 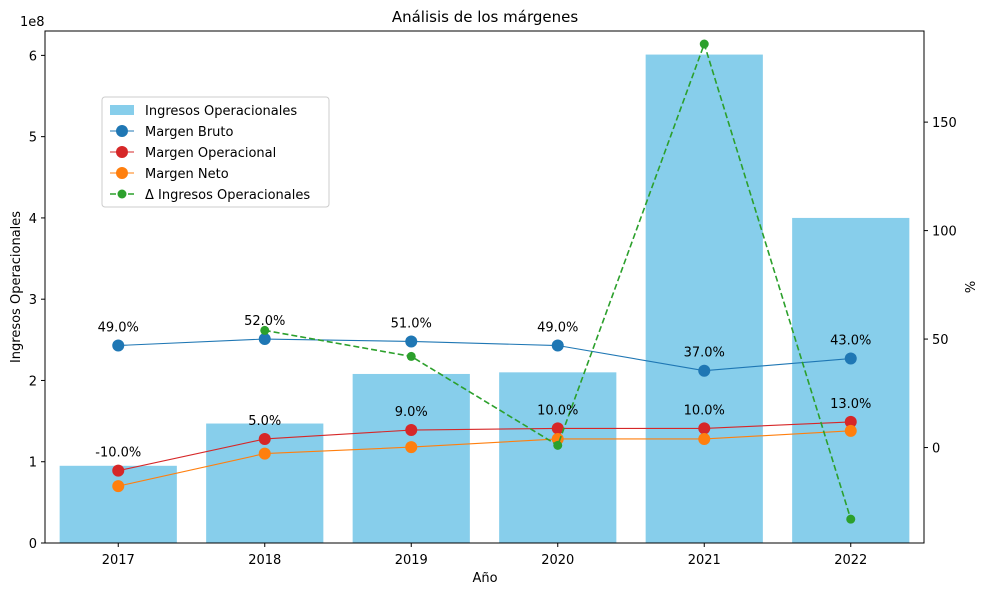 What do you see at coordinates (704, 560) in the screenshot?
I see `x-tick-label: 2021` at bounding box center [704, 560].